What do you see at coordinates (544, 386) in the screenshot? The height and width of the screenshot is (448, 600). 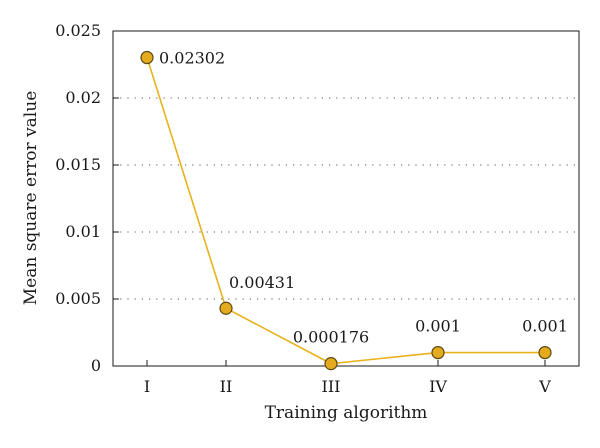 I see `x-tick-label: V` at bounding box center [544, 386].